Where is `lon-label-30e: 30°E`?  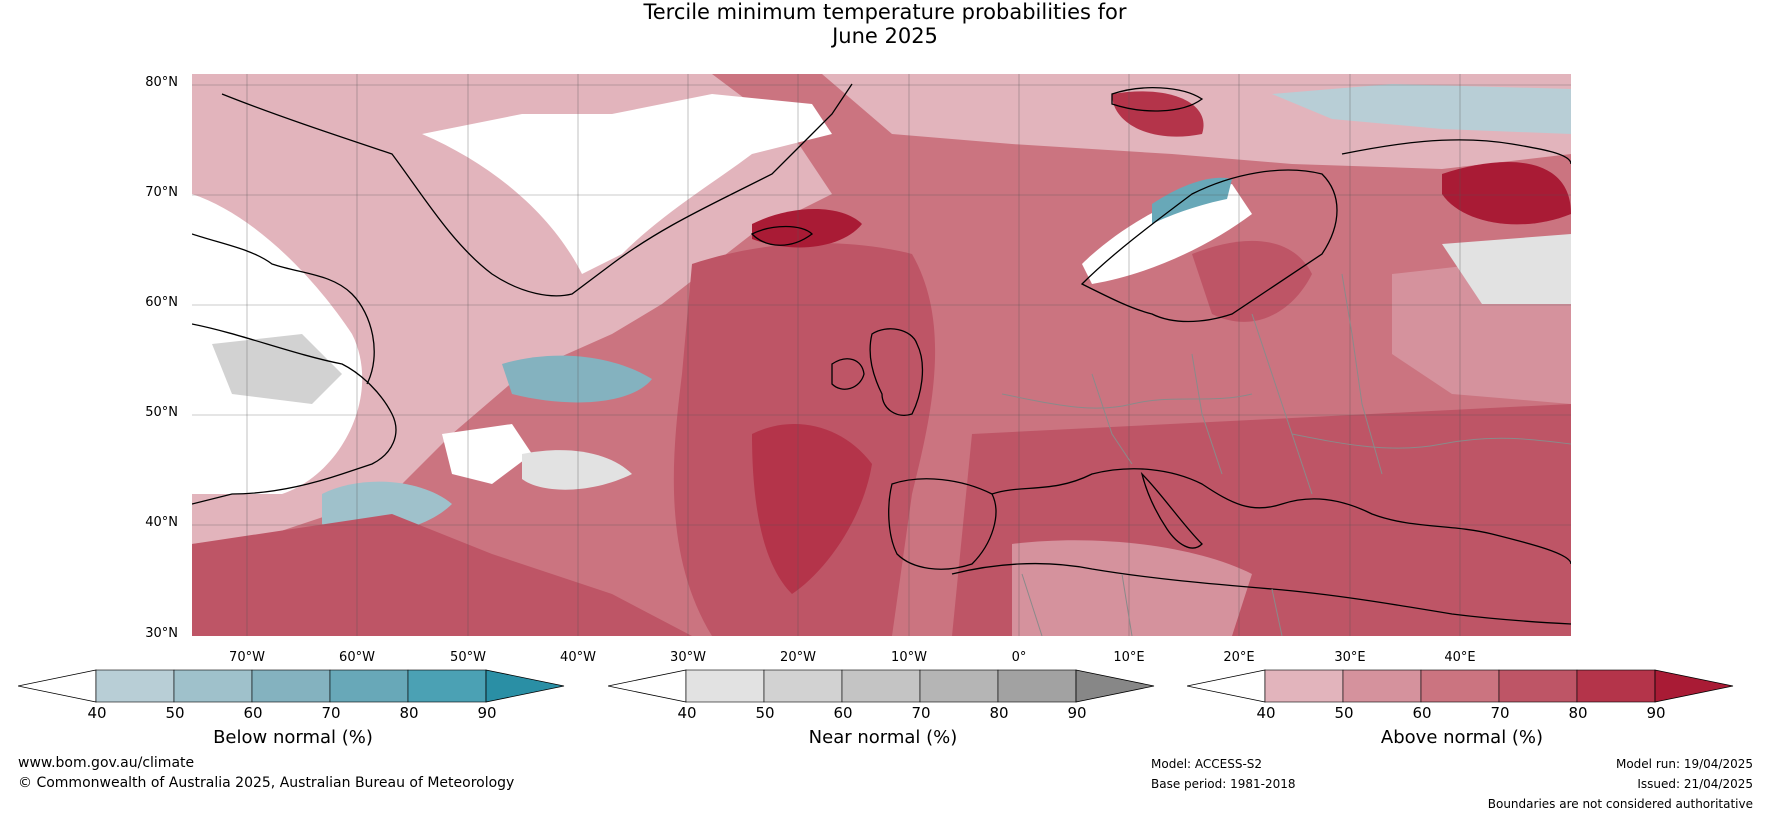 lon-label-30e: 30°E is located at coordinates (1350, 657).